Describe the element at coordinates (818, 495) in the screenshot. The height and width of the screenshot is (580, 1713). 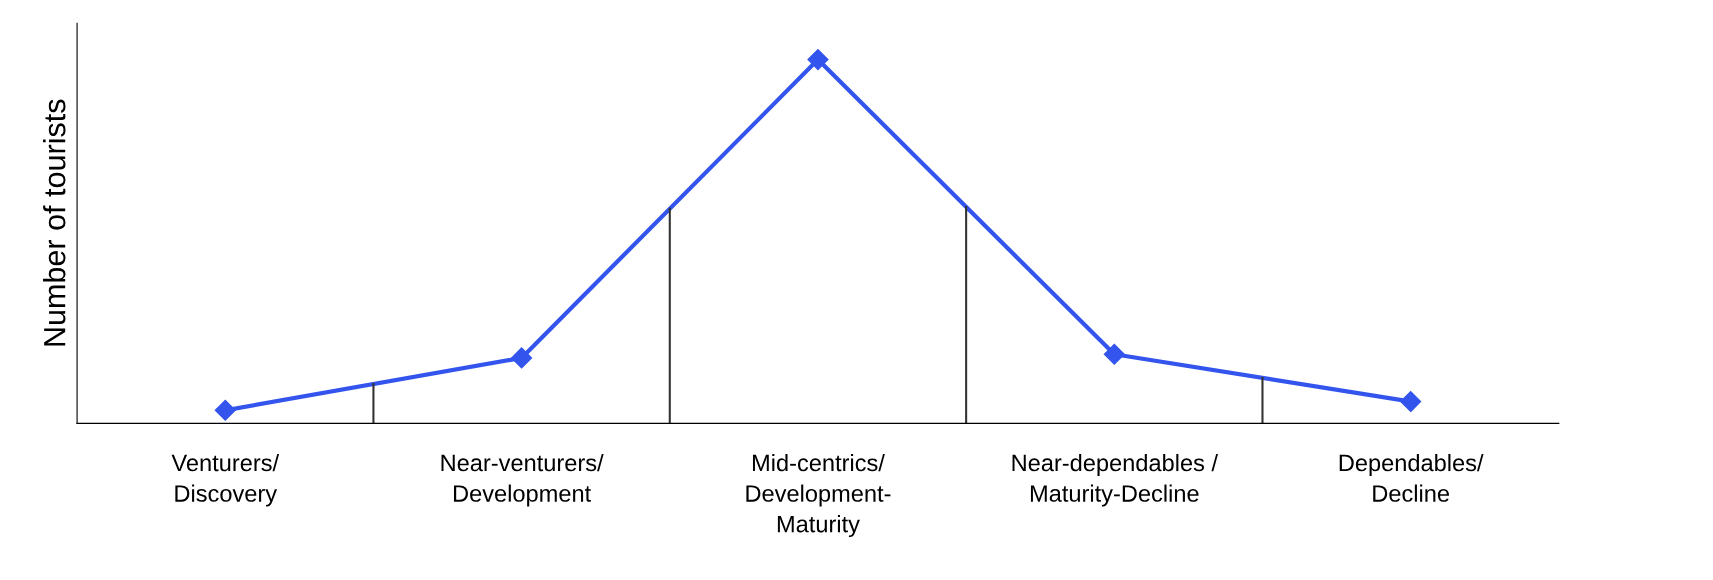
I see `x-tick-label: Mid-centrics/ Development- Maturity` at that location.